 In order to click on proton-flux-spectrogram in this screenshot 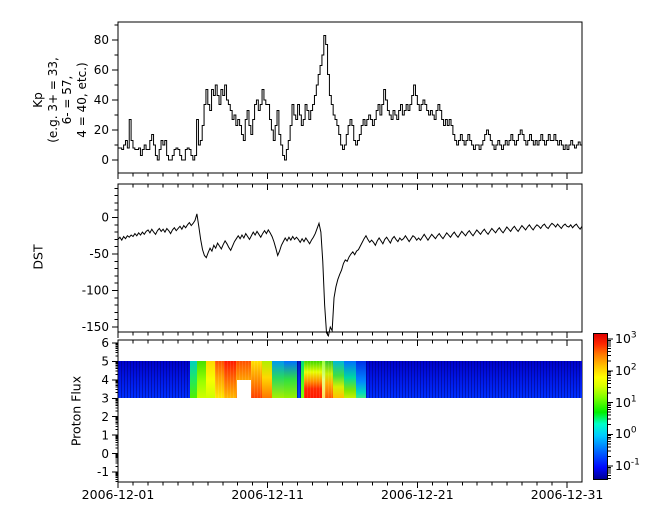, I will do `click(350, 380)`.